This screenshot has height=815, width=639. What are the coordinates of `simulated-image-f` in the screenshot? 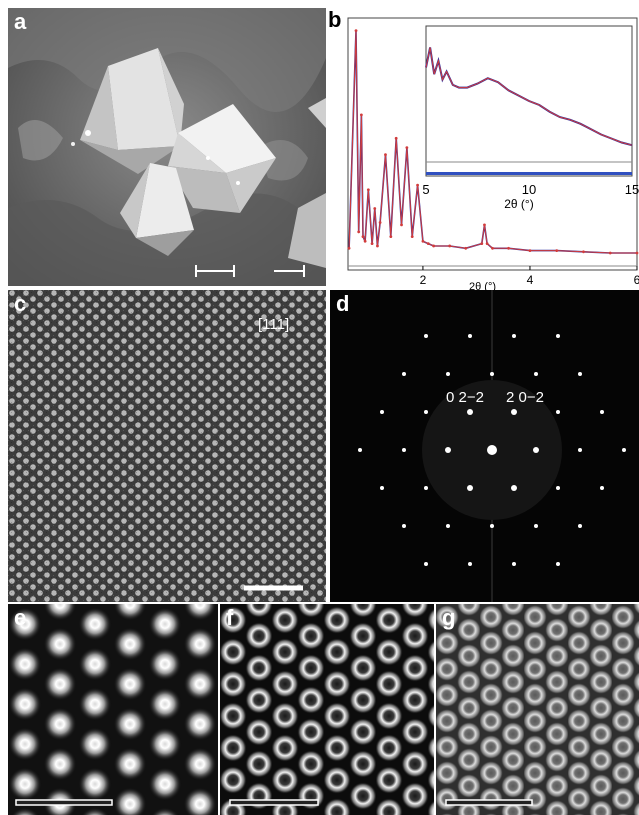 It's located at (327, 709).